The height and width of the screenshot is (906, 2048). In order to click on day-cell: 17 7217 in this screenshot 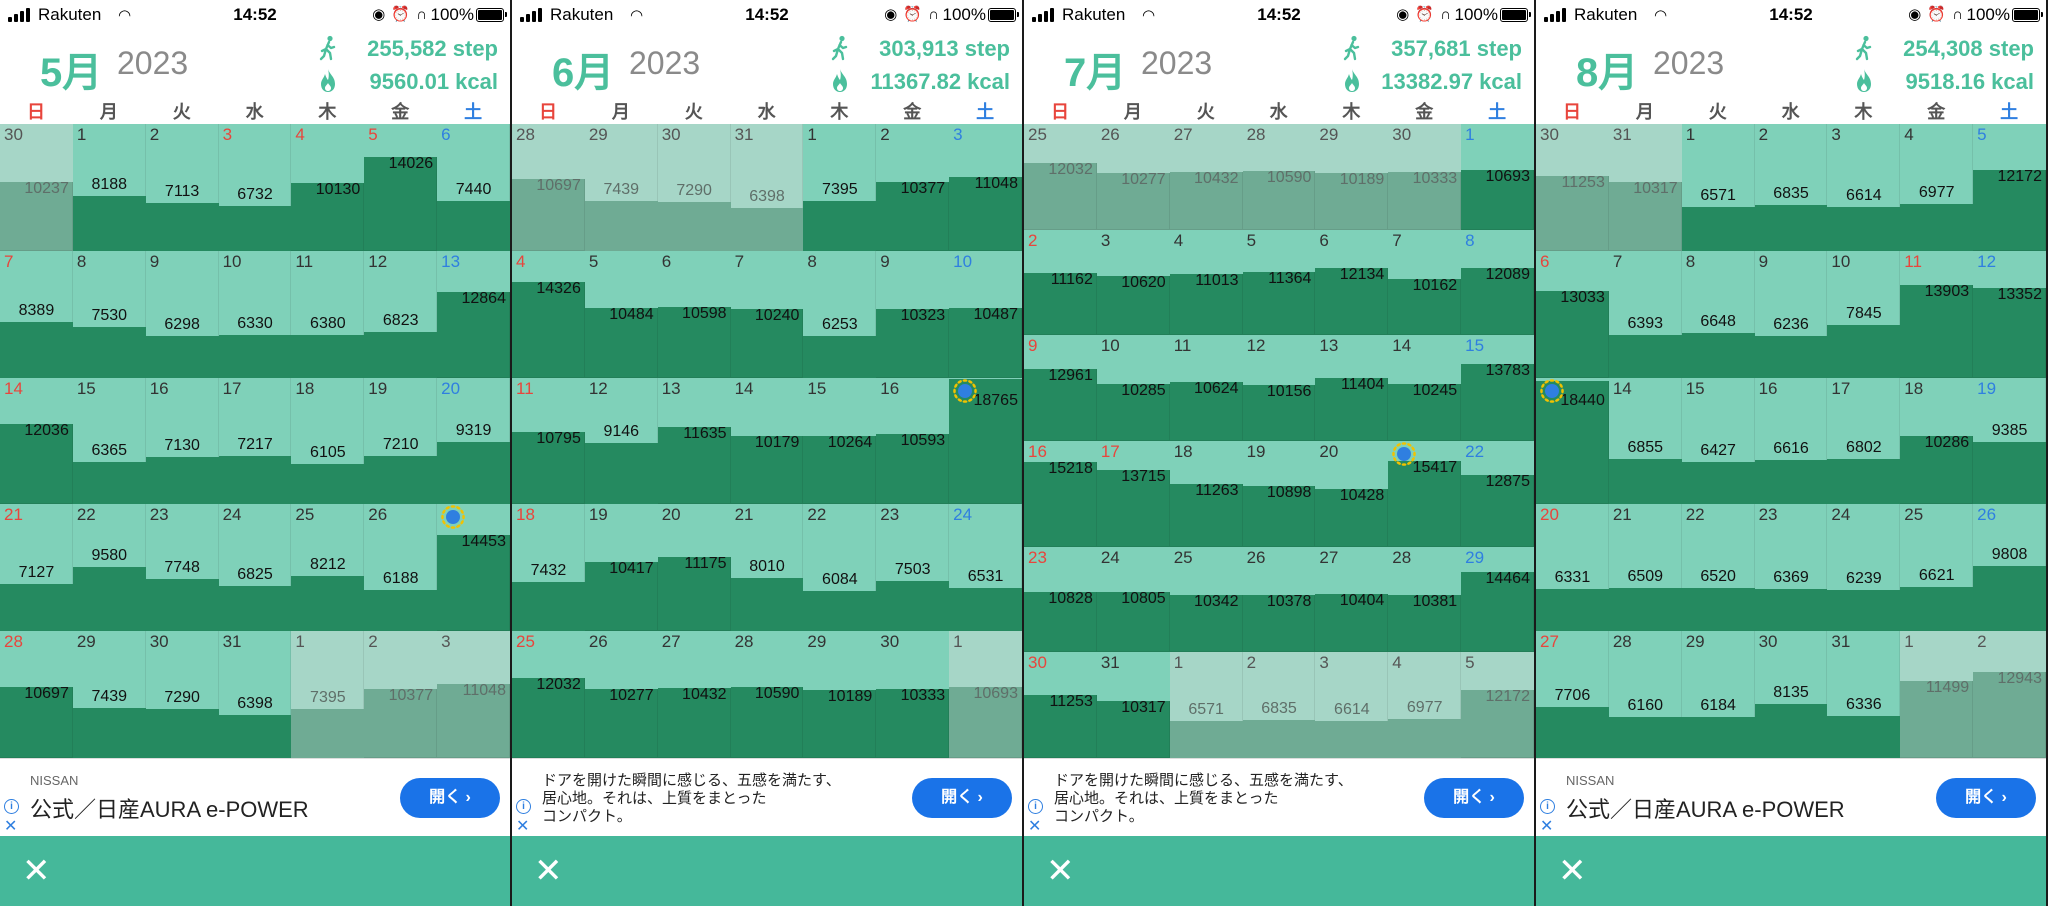, I will do `click(255, 441)`.